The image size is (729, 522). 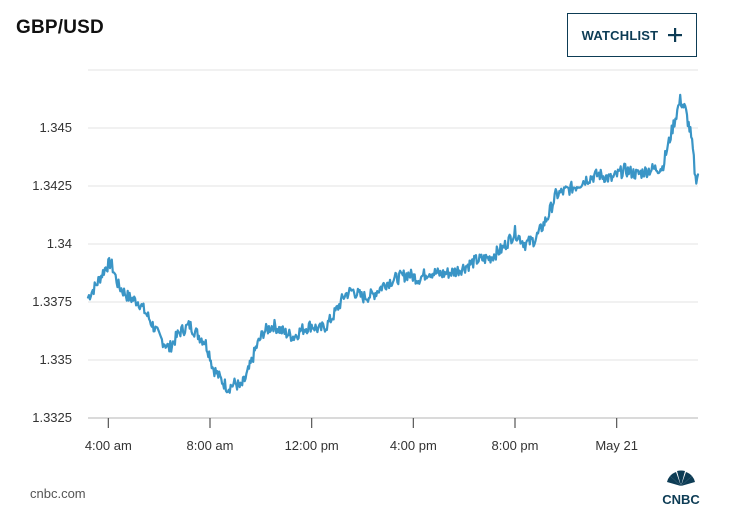 What do you see at coordinates (52, 185) in the screenshot?
I see `y-tick-label: 1.3425` at bounding box center [52, 185].